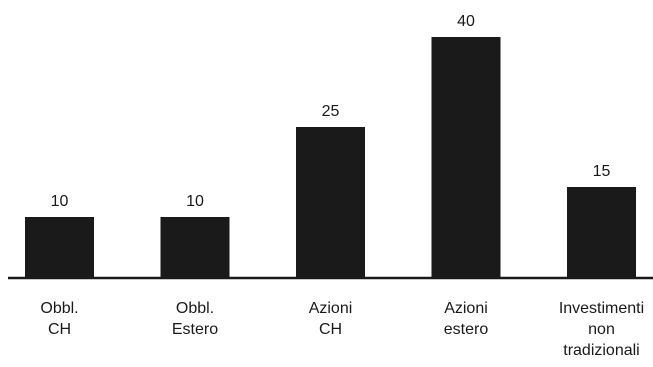 The height and width of the screenshot is (367, 653). I want to click on category-label-line: Estero, so click(195, 329).